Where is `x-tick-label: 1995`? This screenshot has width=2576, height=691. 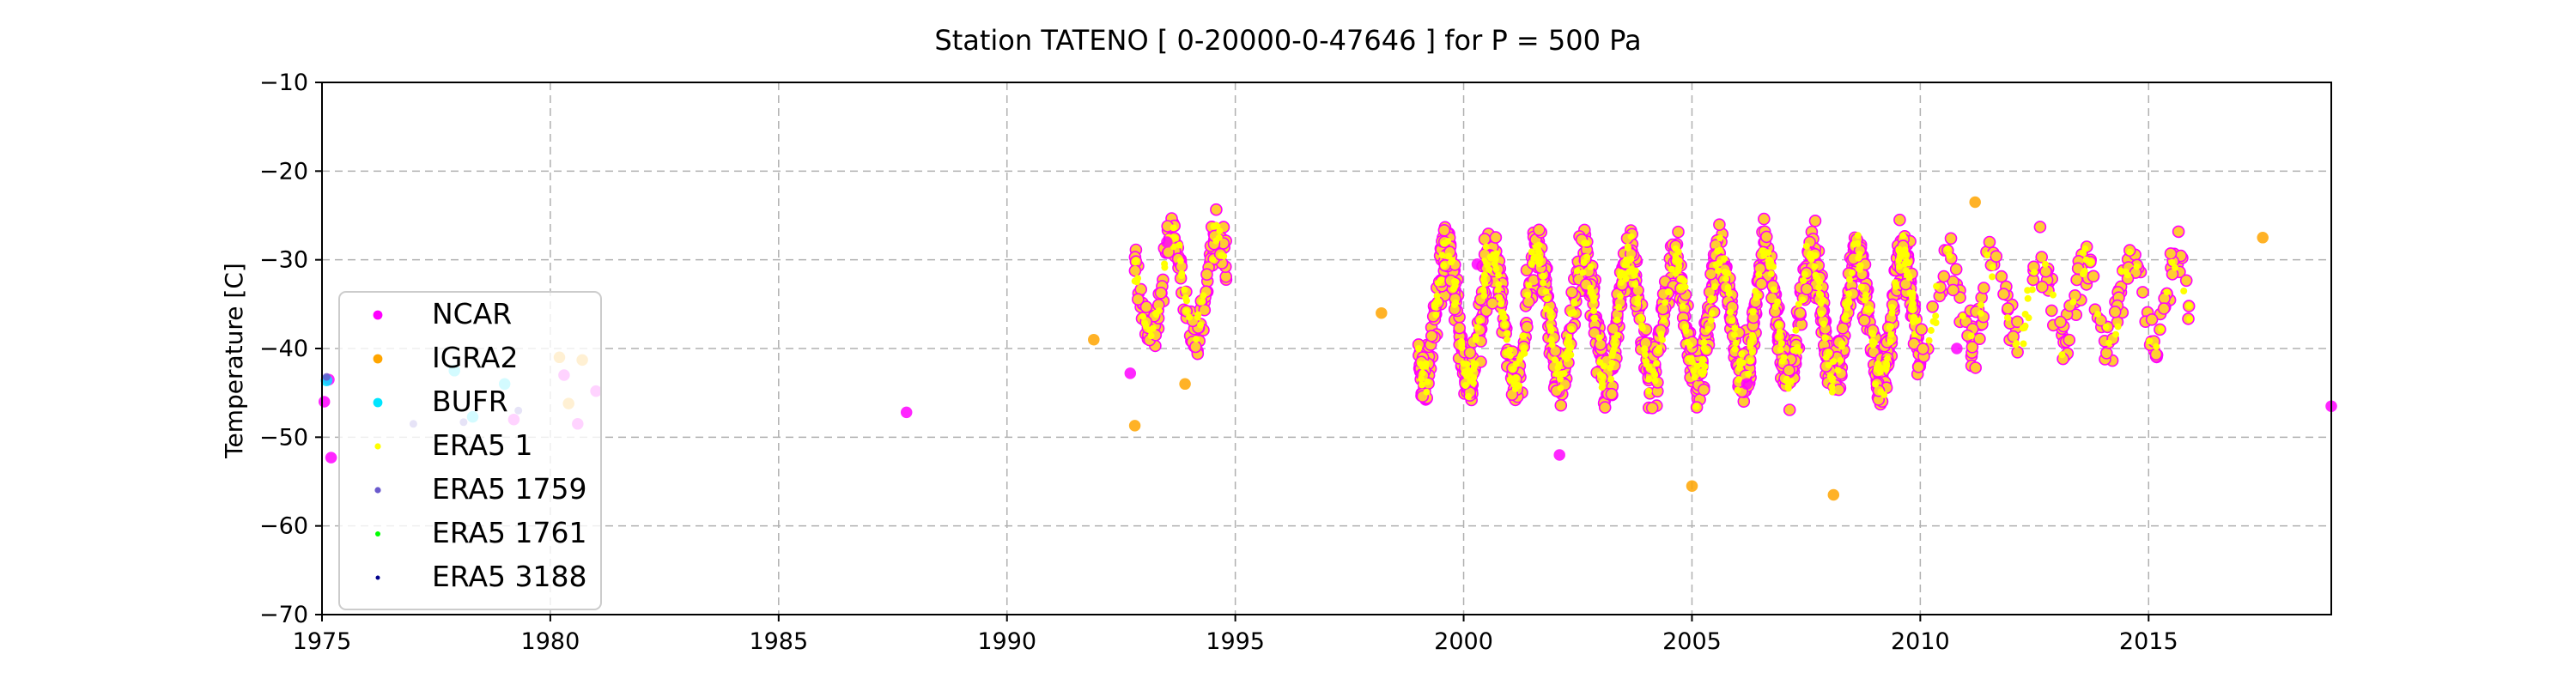 x-tick-label: 1995 is located at coordinates (1235, 641).